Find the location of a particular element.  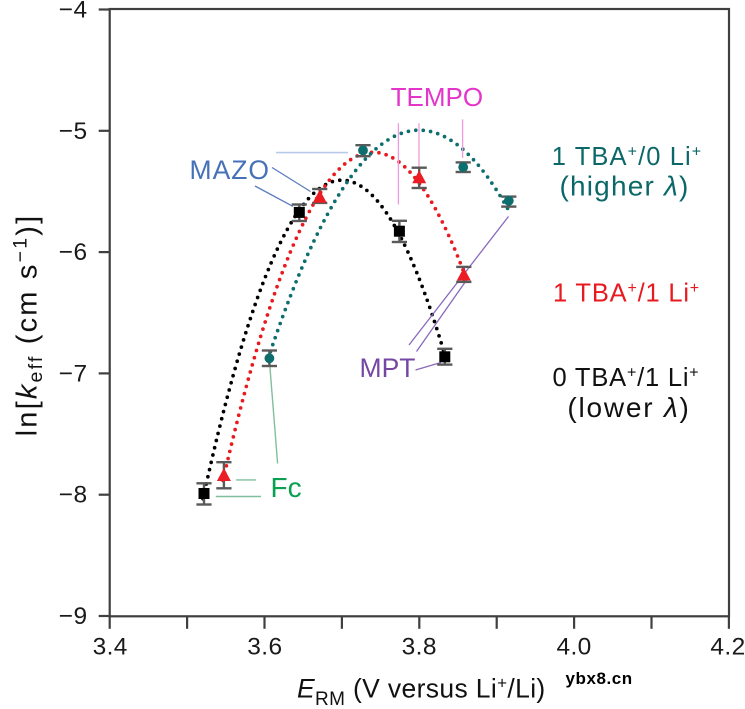

svg-text: MPT is located at coordinates (388, 368).